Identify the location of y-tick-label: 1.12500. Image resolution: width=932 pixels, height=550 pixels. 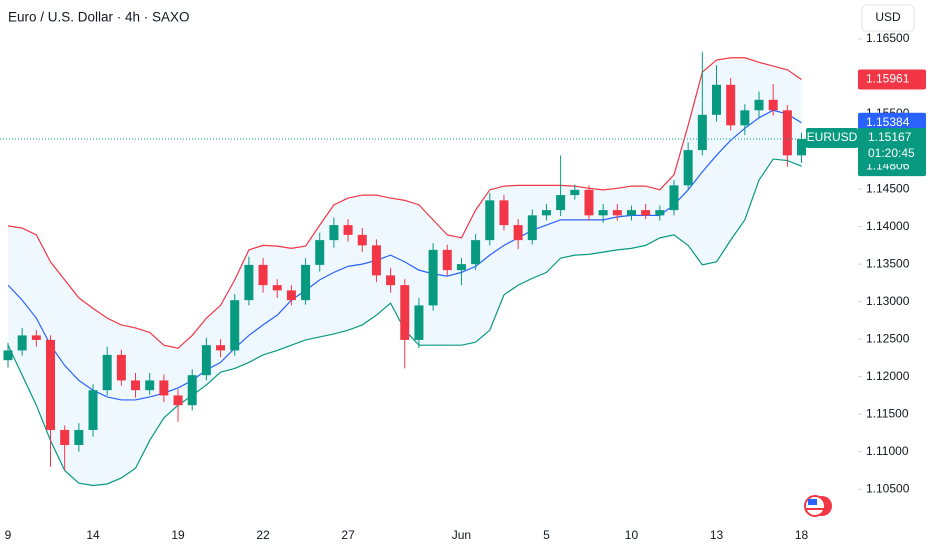
(888, 338).